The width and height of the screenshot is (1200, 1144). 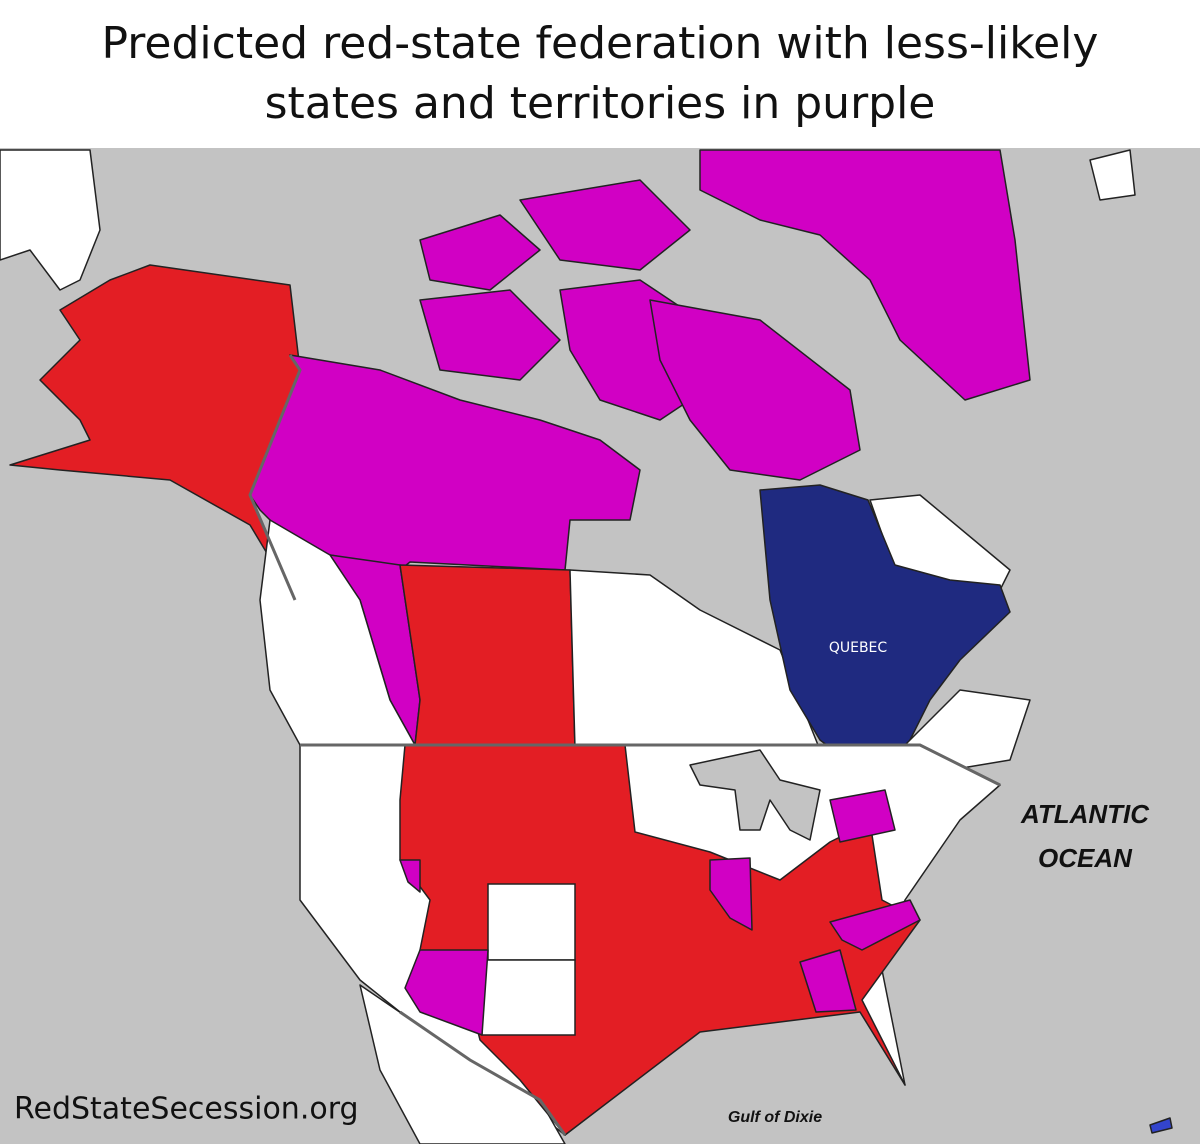 I want to click on baffin-island, so click(x=755, y=390).